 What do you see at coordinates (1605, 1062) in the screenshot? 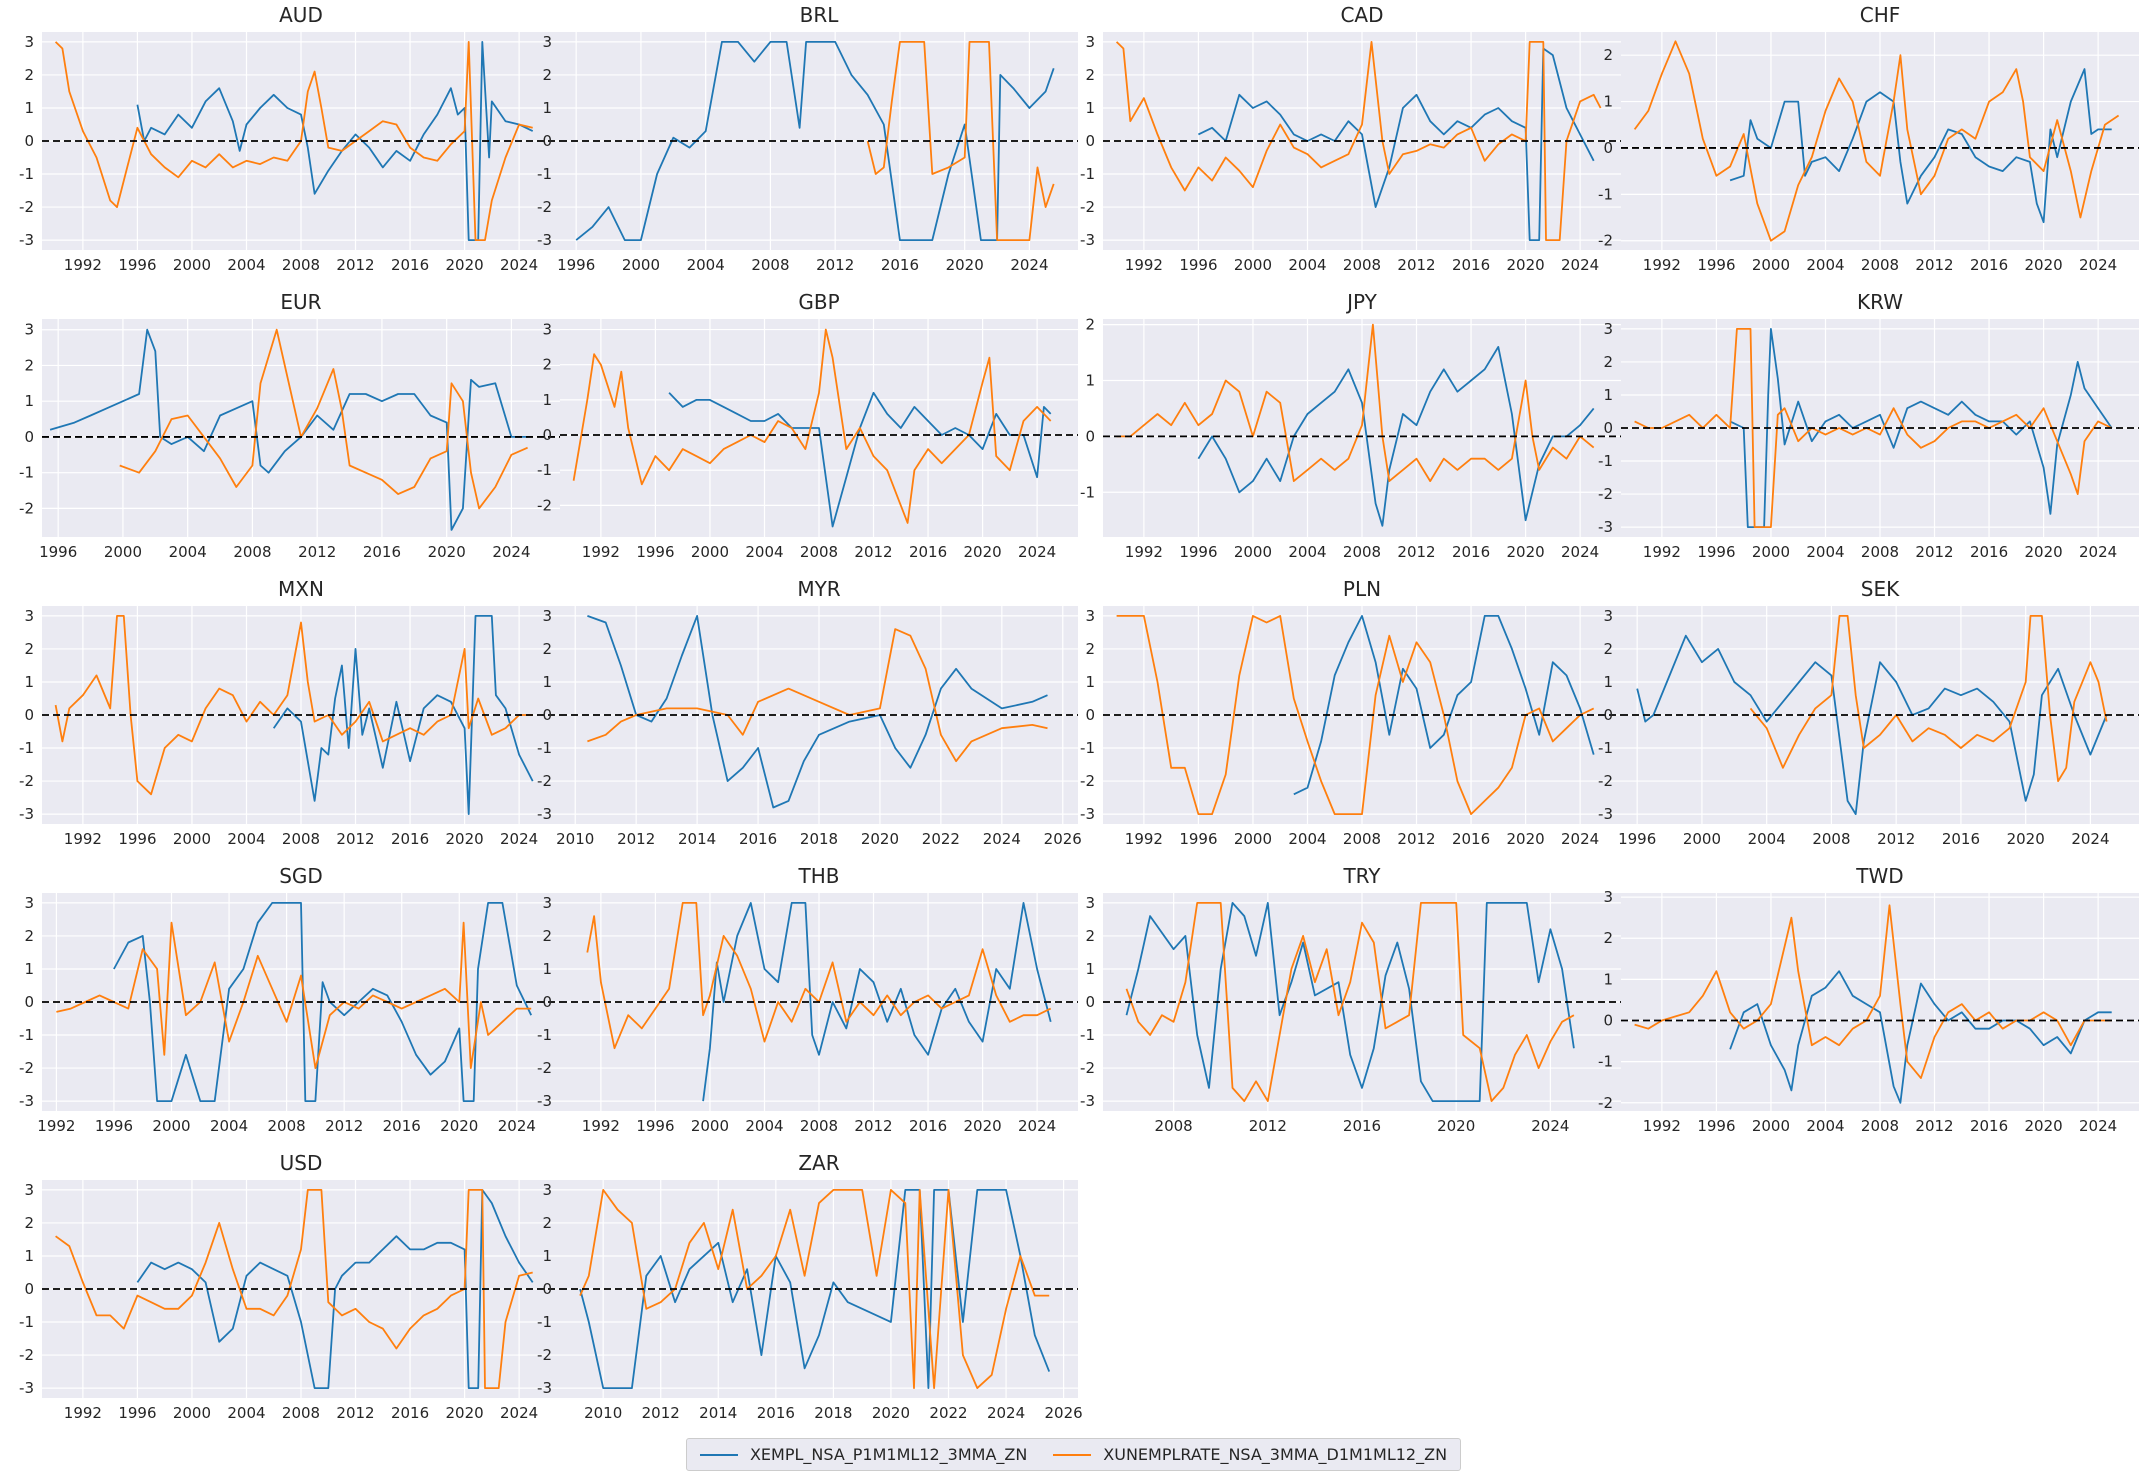
I see `ytick-twd--1: -1` at bounding box center [1605, 1062].